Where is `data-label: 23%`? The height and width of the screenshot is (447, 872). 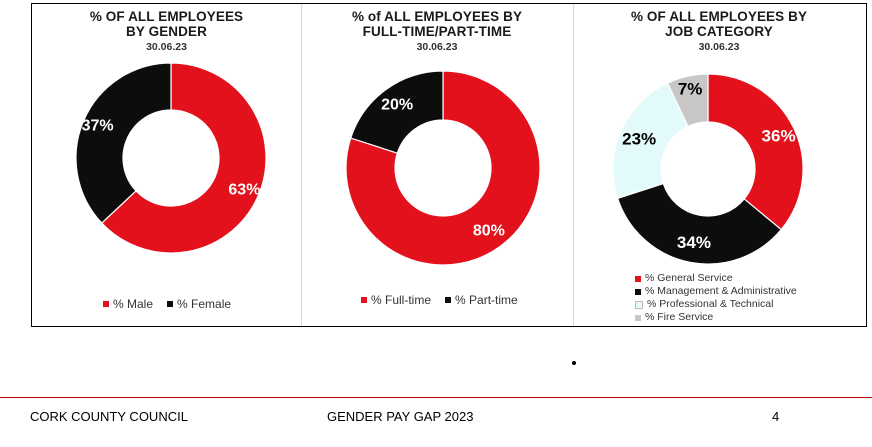
data-label: 23% is located at coordinates (639, 139).